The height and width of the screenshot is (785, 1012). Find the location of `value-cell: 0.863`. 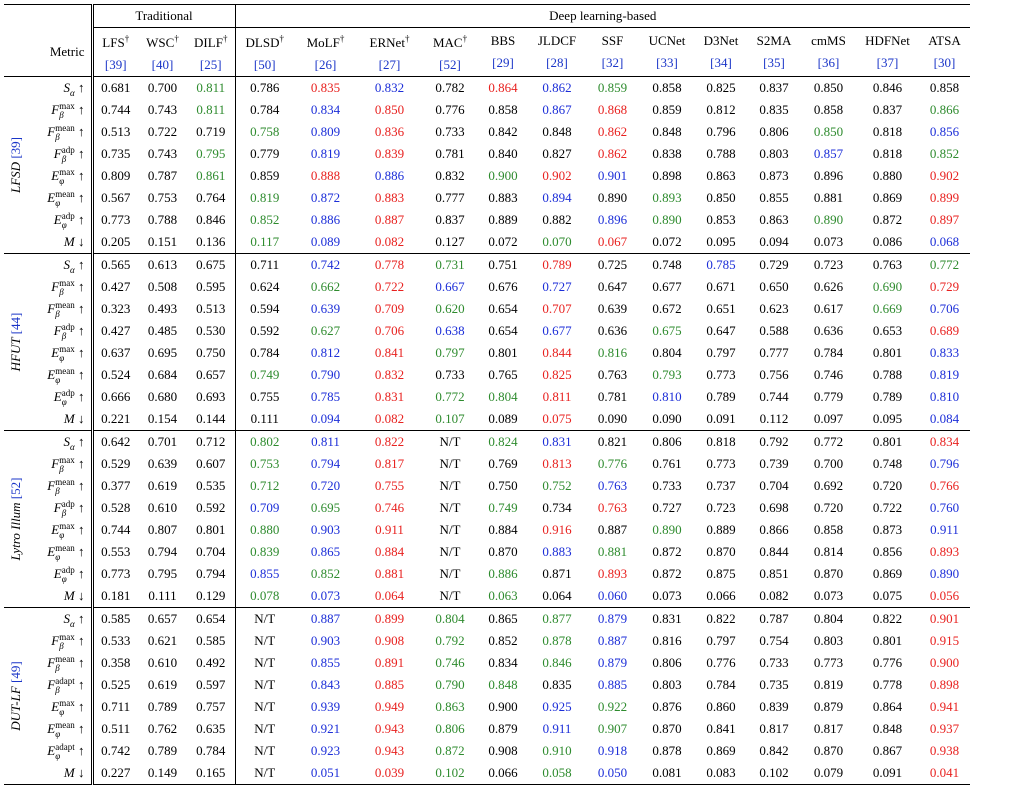

value-cell: 0.863 is located at coordinates (721, 176).